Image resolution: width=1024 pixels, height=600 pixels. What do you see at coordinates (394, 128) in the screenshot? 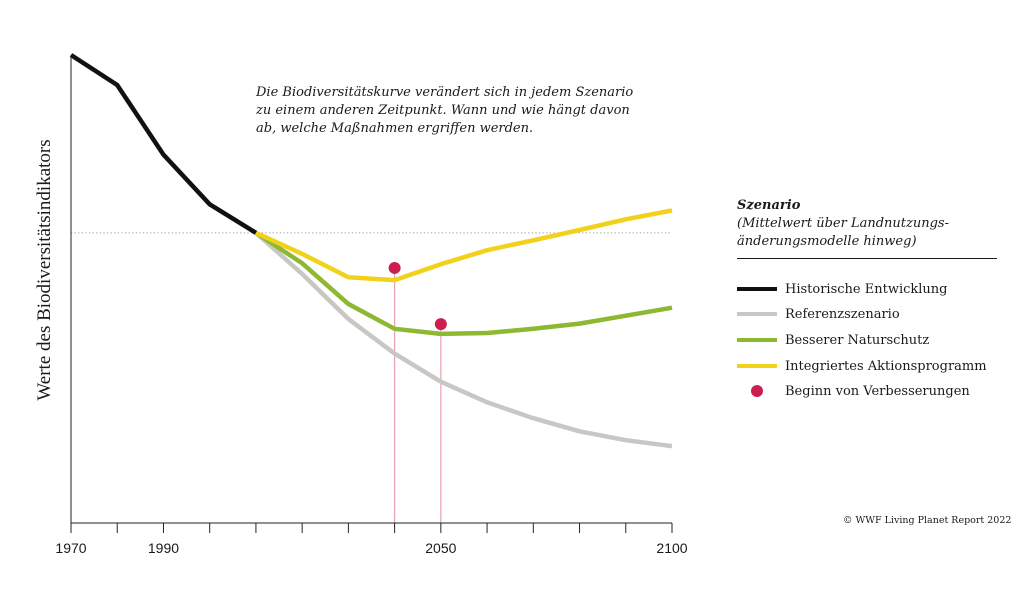
I see `annotation-line-3: ab, welche Maßnahmen ergriffen werden.` at bounding box center [394, 128].